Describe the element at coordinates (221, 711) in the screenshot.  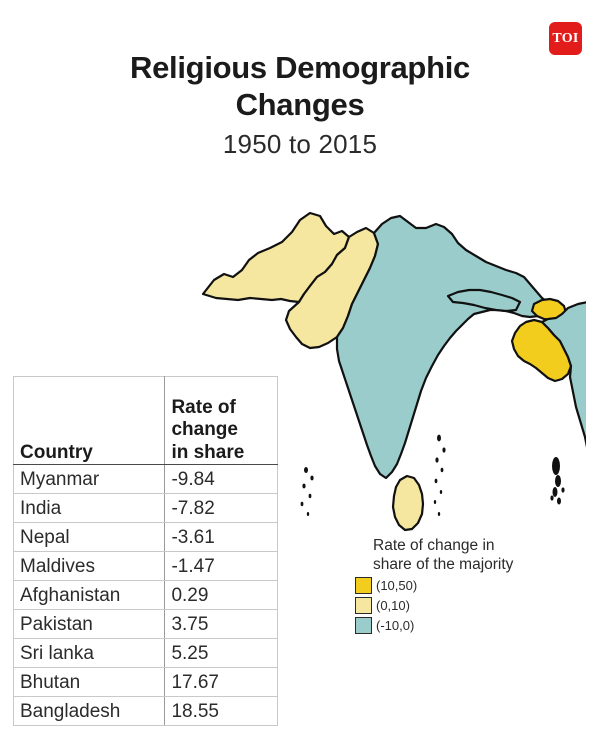
I see `cell-rate: 18.55` at that location.